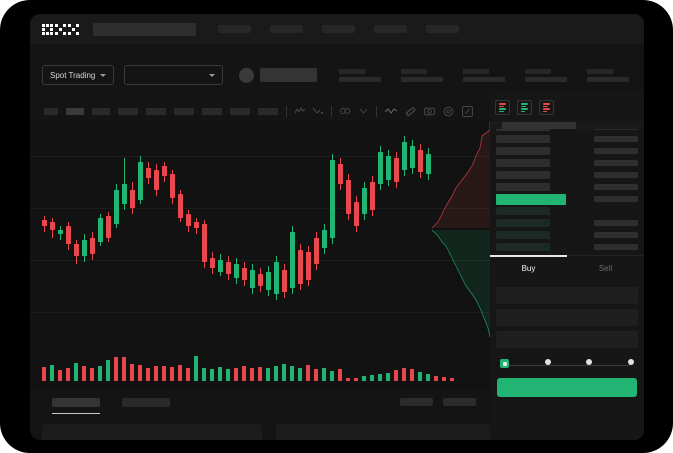 Image resolution: width=673 pixels, height=453 pixels. What do you see at coordinates (260, 363) in the screenshot?
I see `volume-histogram` at bounding box center [260, 363].